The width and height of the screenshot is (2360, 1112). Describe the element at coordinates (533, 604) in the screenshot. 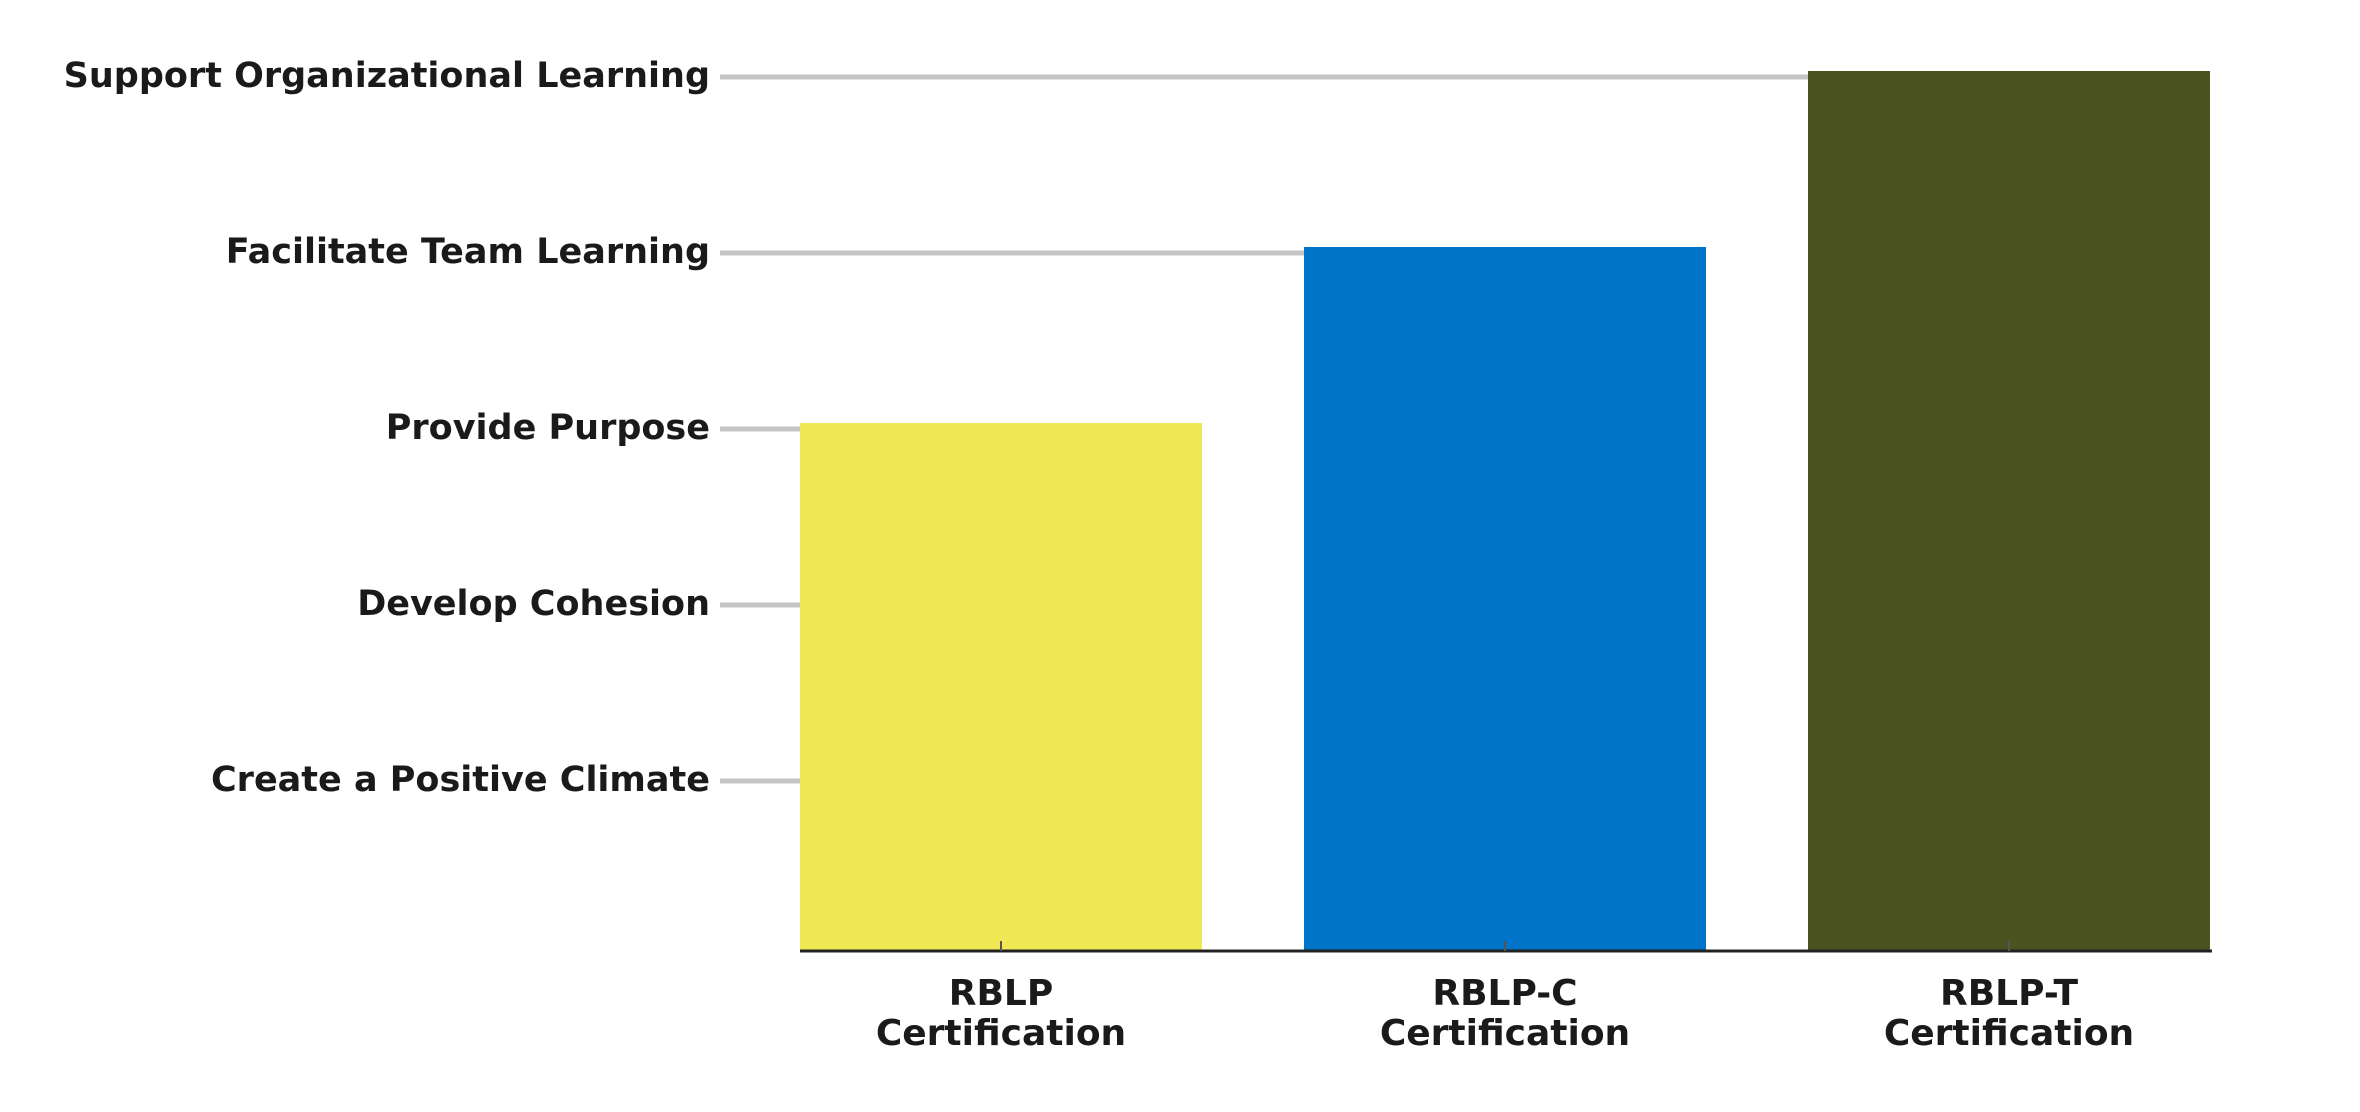

I see `level-label-2: Develop Cohesion` at that location.